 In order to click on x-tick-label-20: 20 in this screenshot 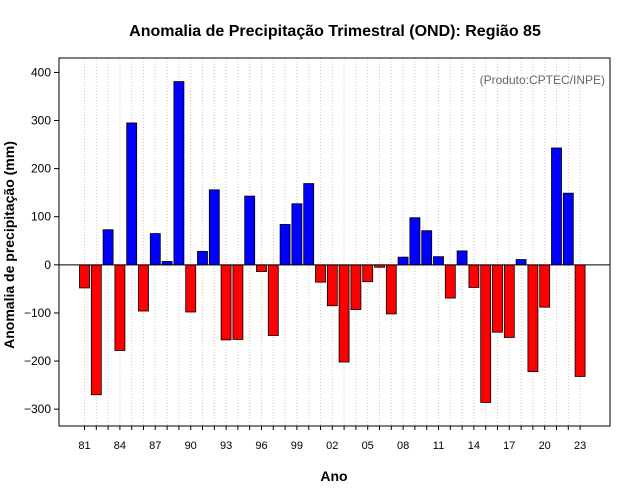, I will do `click(545, 446)`.